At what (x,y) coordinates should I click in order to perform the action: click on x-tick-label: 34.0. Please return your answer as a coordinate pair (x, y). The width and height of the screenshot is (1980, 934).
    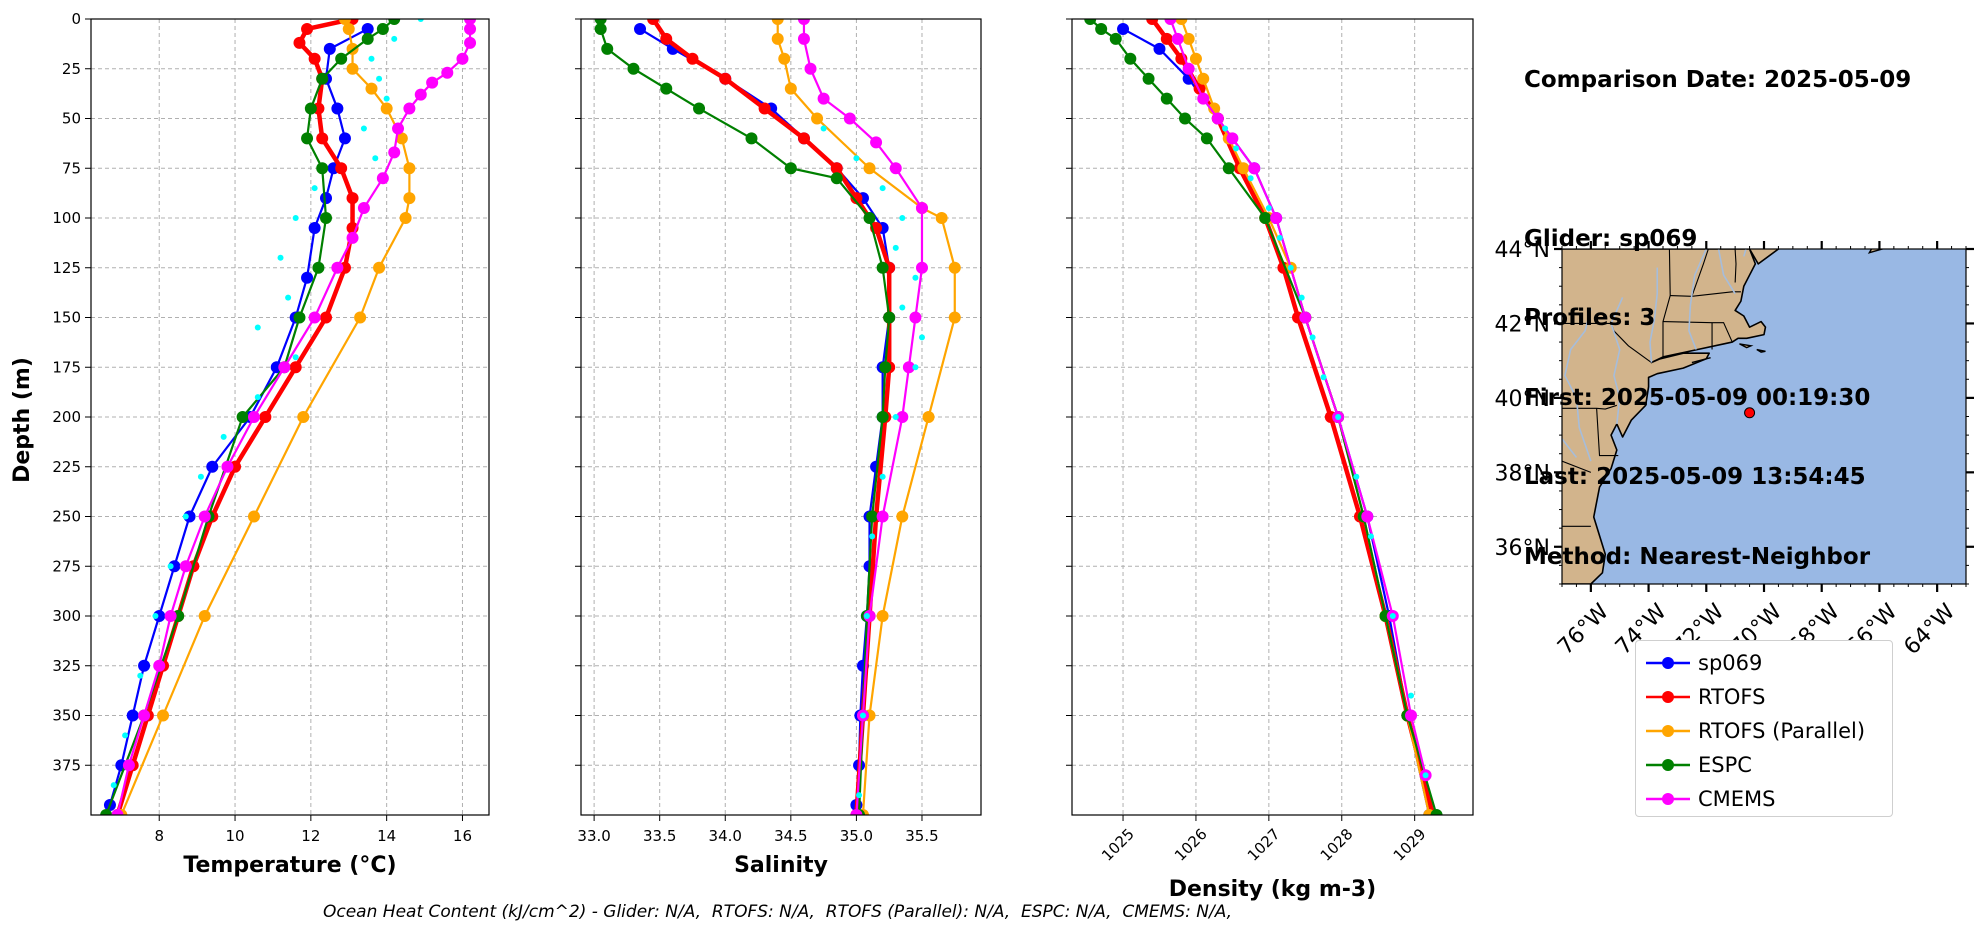
    Looking at the image, I should click on (725, 836).